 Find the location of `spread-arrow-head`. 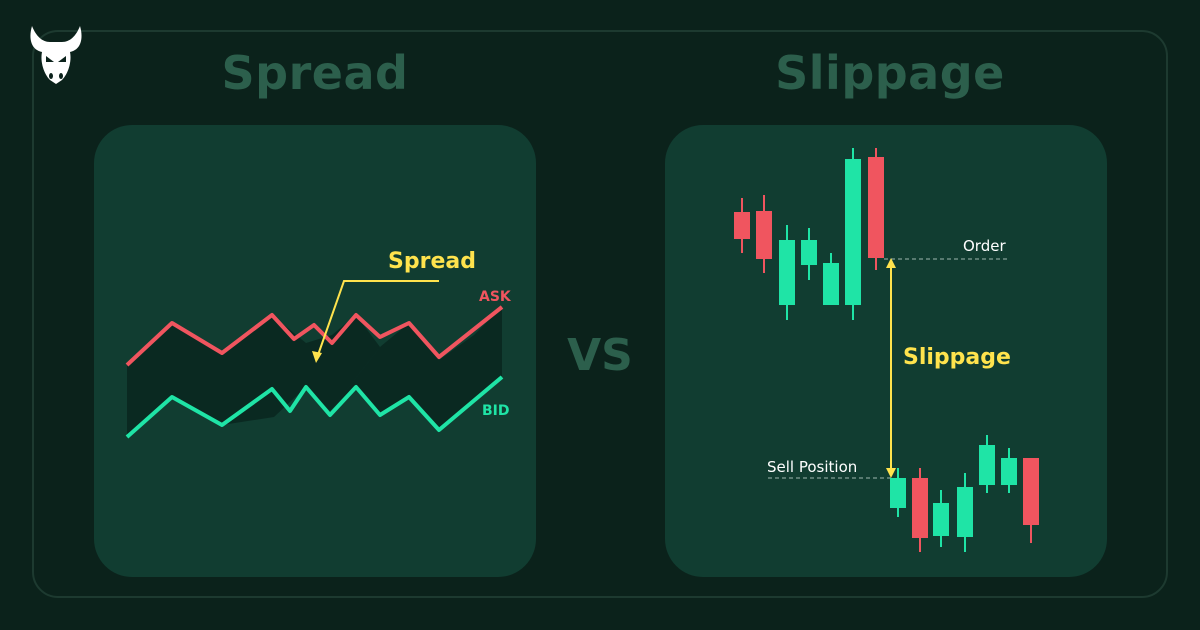

spread-arrow-head is located at coordinates (317, 357).